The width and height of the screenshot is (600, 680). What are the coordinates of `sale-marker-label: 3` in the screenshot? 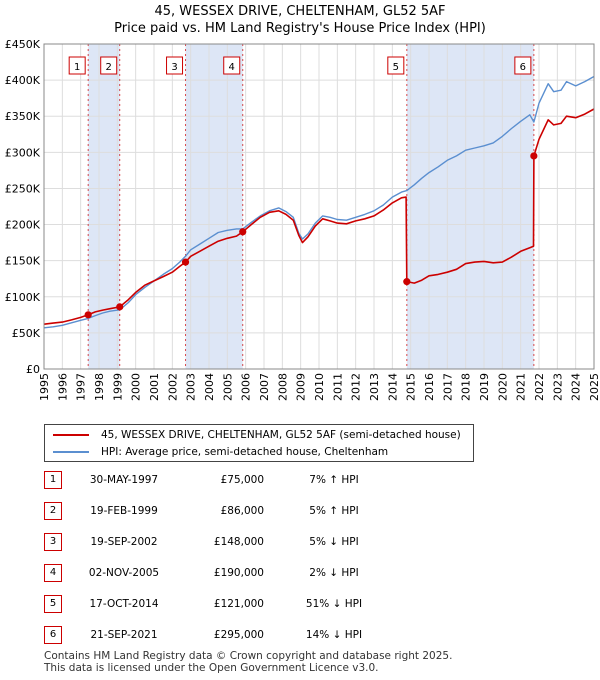 It's located at (174, 67).